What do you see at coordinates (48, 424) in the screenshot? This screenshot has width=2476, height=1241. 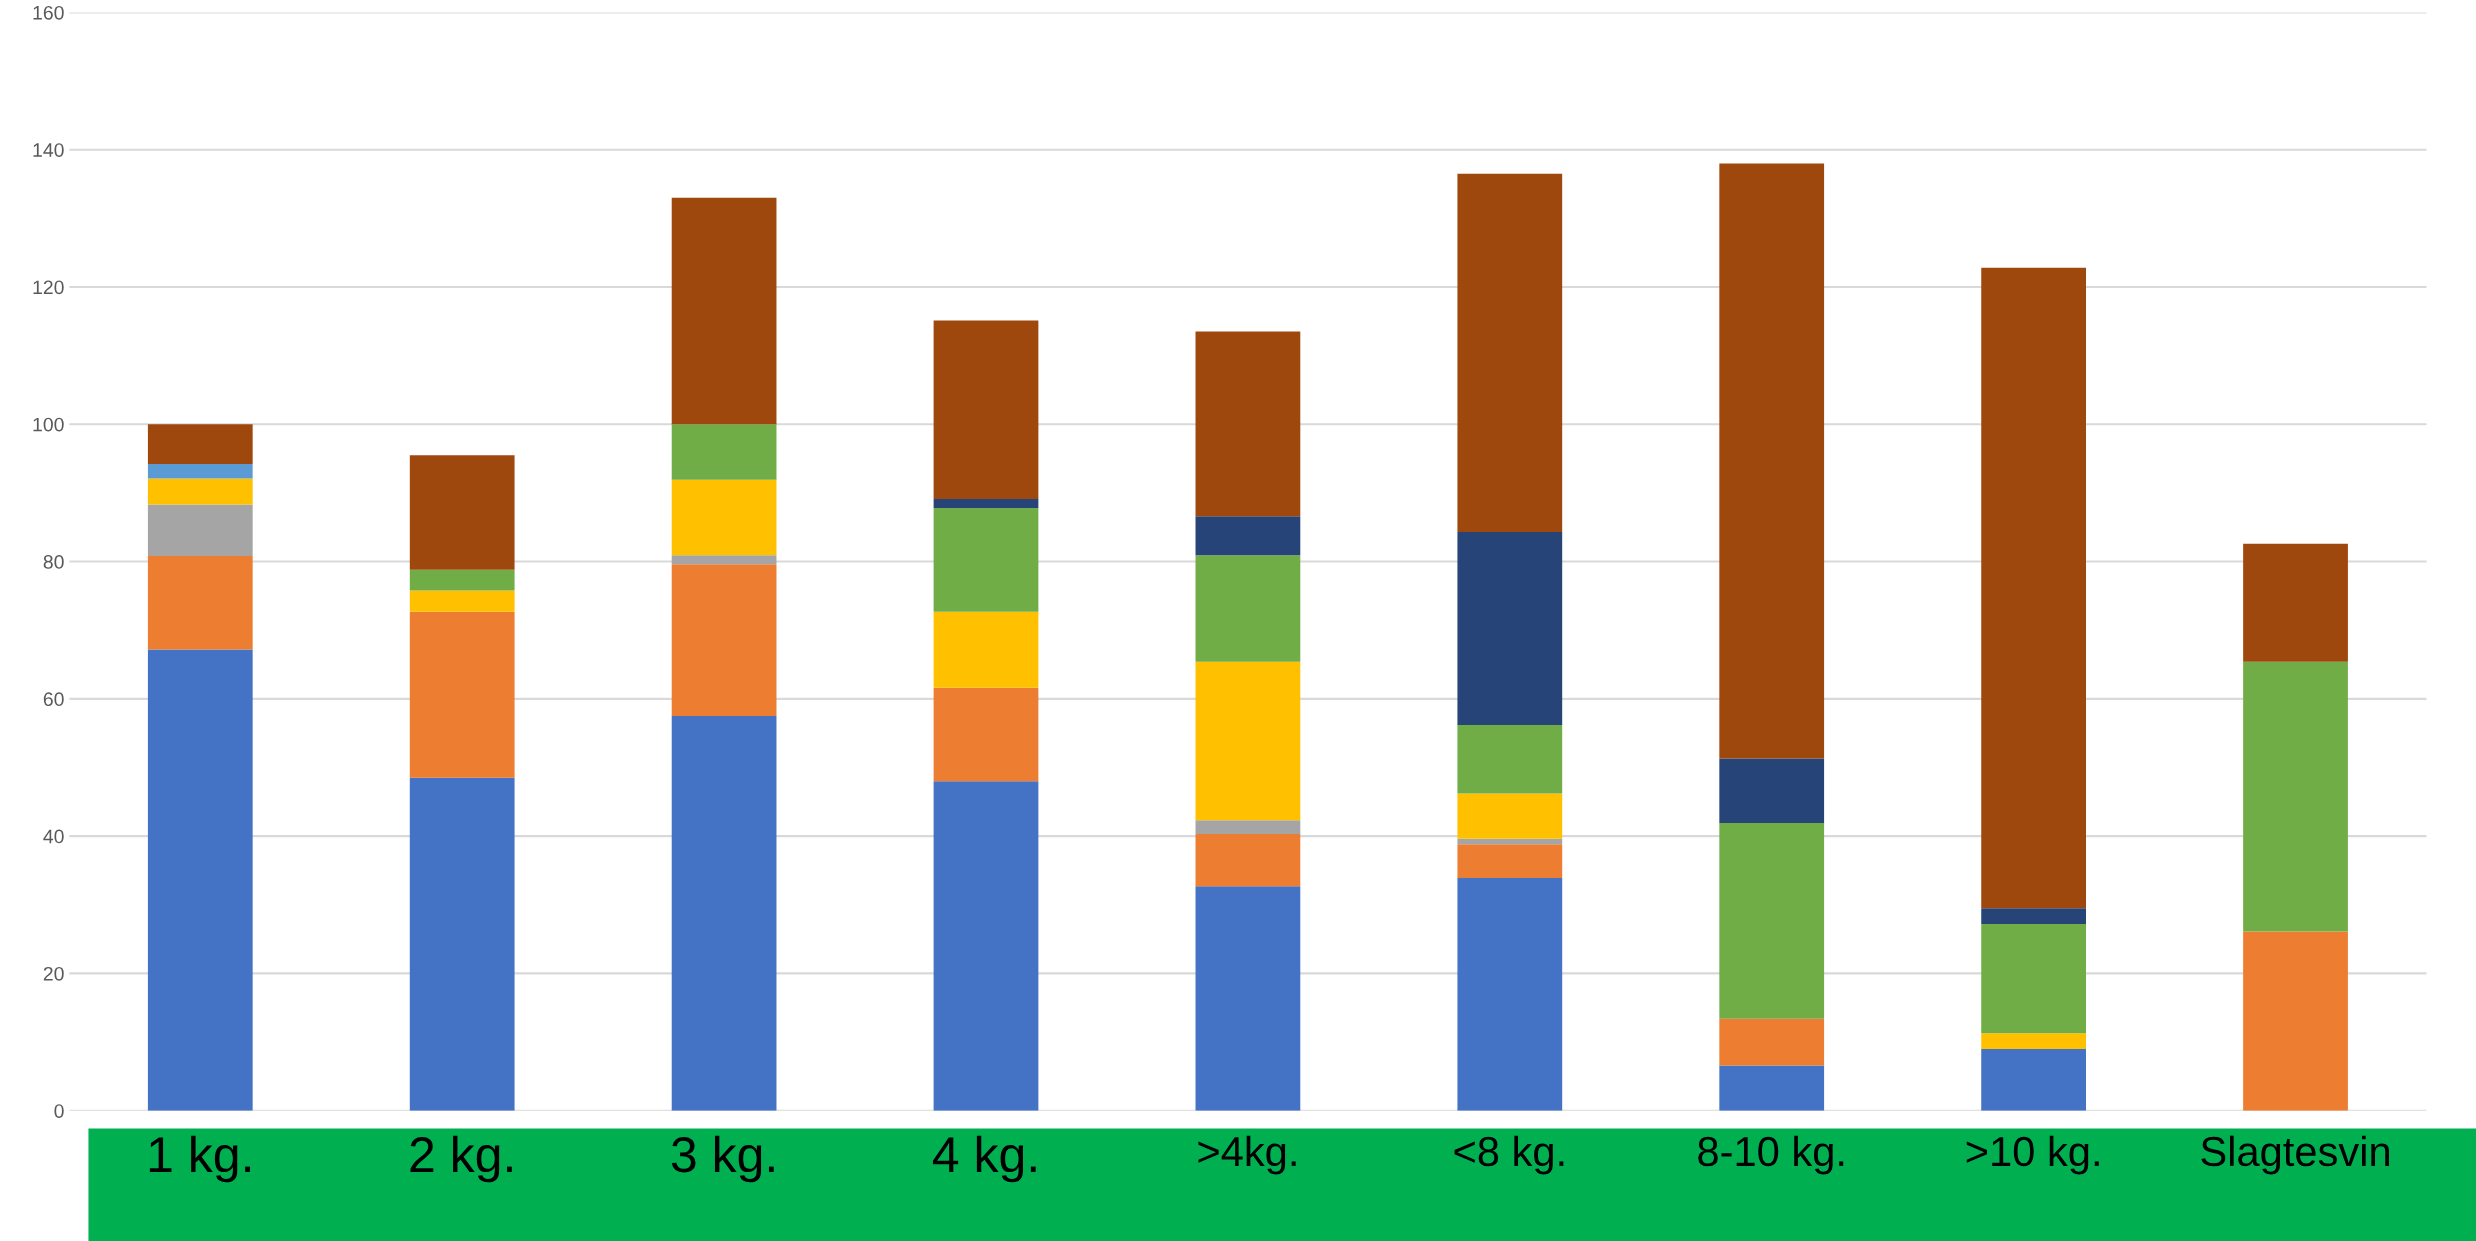 I see `y-tick-label: 100` at bounding box center [48, 424].